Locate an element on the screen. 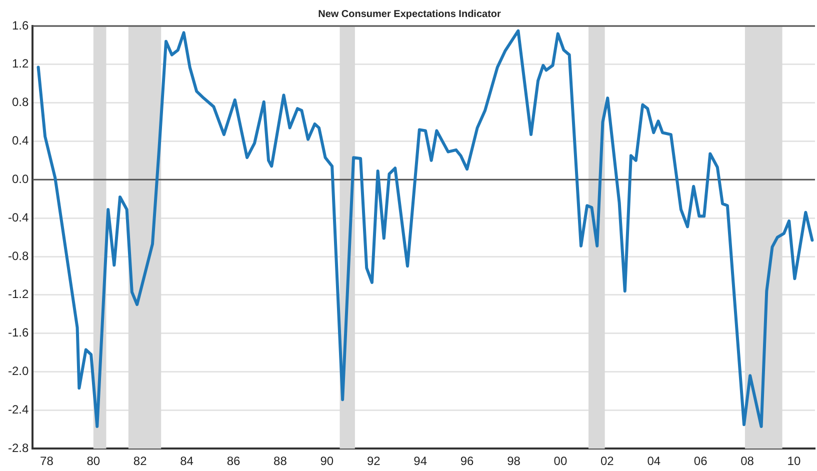 This screenshot has height=471, width=817. x-tick-label: 92 is located at coordinates (373, 461).